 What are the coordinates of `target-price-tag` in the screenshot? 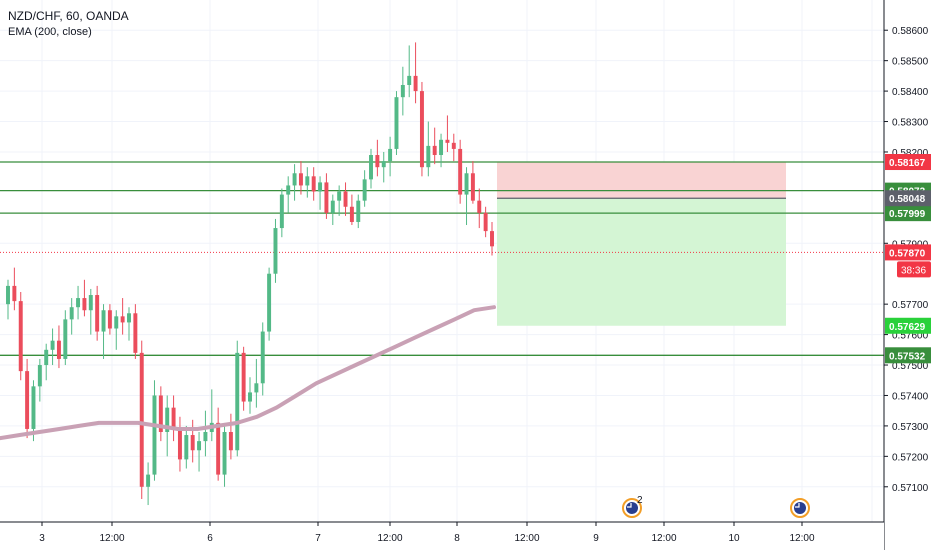 It's located at (908, 325).